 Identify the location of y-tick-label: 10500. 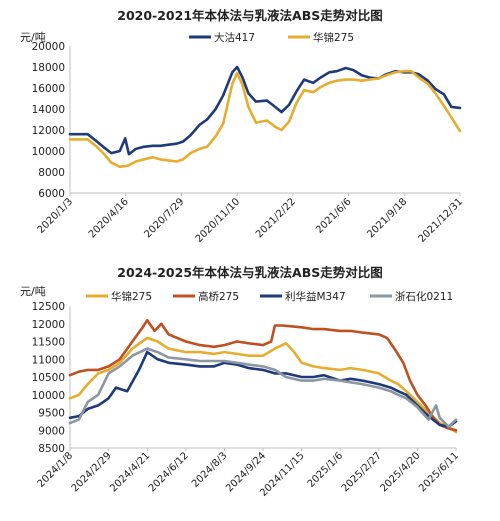
(48, 378).